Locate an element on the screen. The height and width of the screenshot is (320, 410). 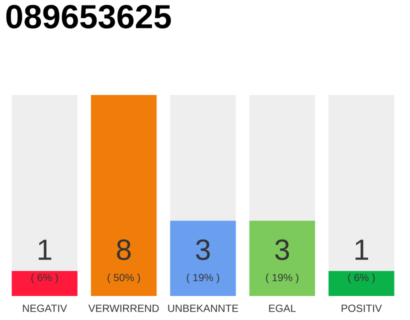
x-tick-label: EGAL is located at coordinates (282, 308).